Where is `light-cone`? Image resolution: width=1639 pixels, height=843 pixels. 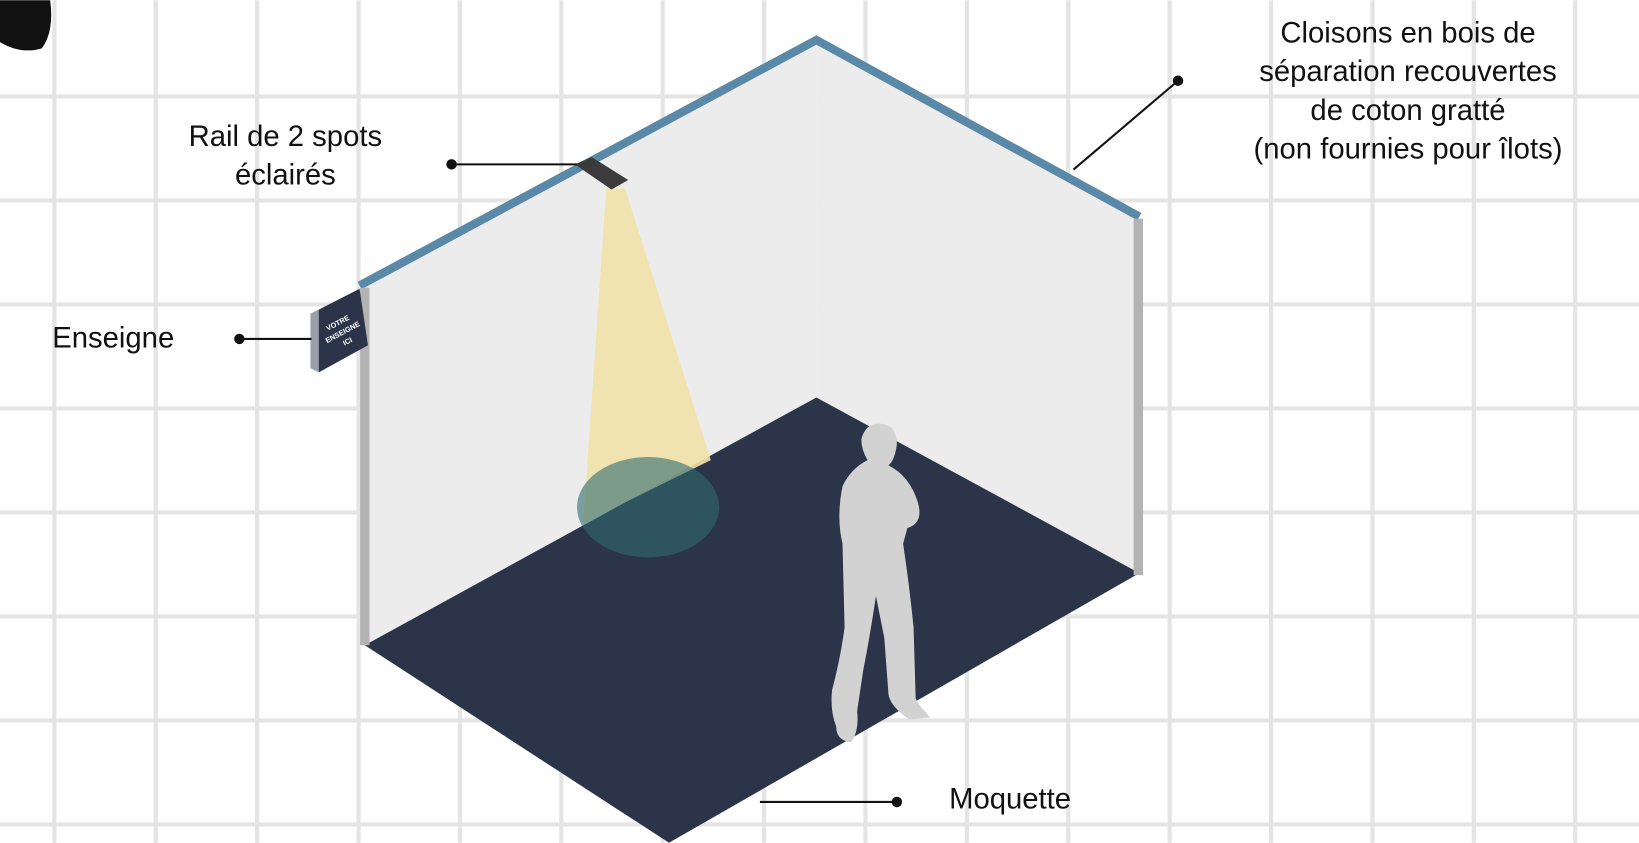
light-cone is located at coordinates (647, 355).